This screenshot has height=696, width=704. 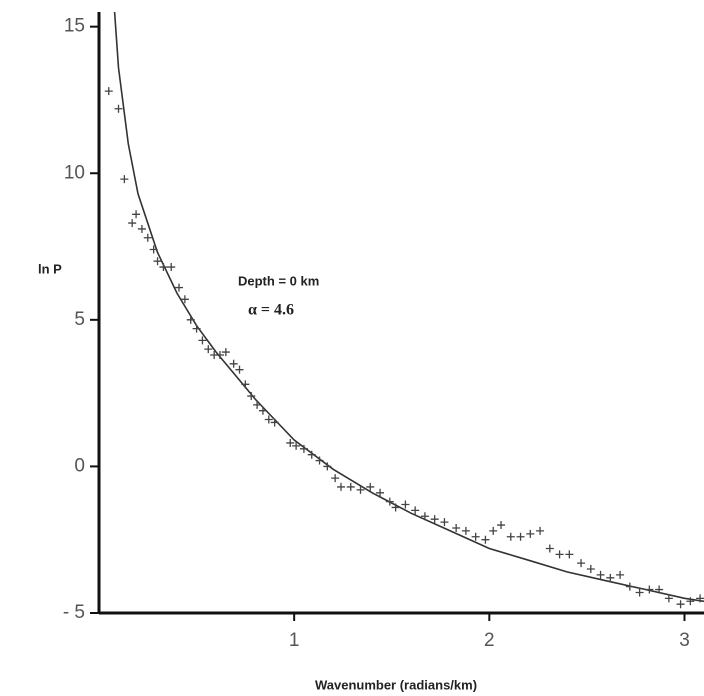 What do you see at coordinates (79, 465) in the screenshot?
I see `y-tick-label: 0` at bounding box center [79, 465].